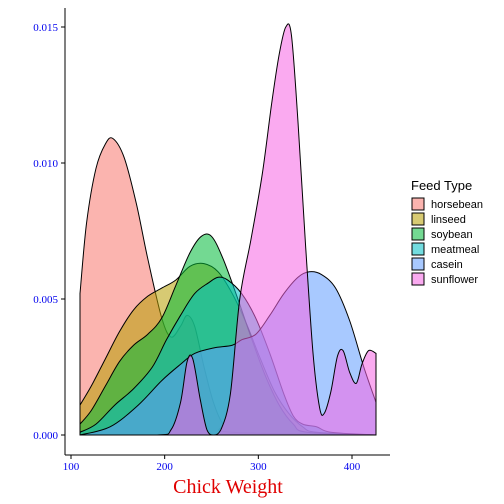 The width and height of the screenshot is (504, 504). I want to click on legend-label-linseed: linseed, so click(448, 220).